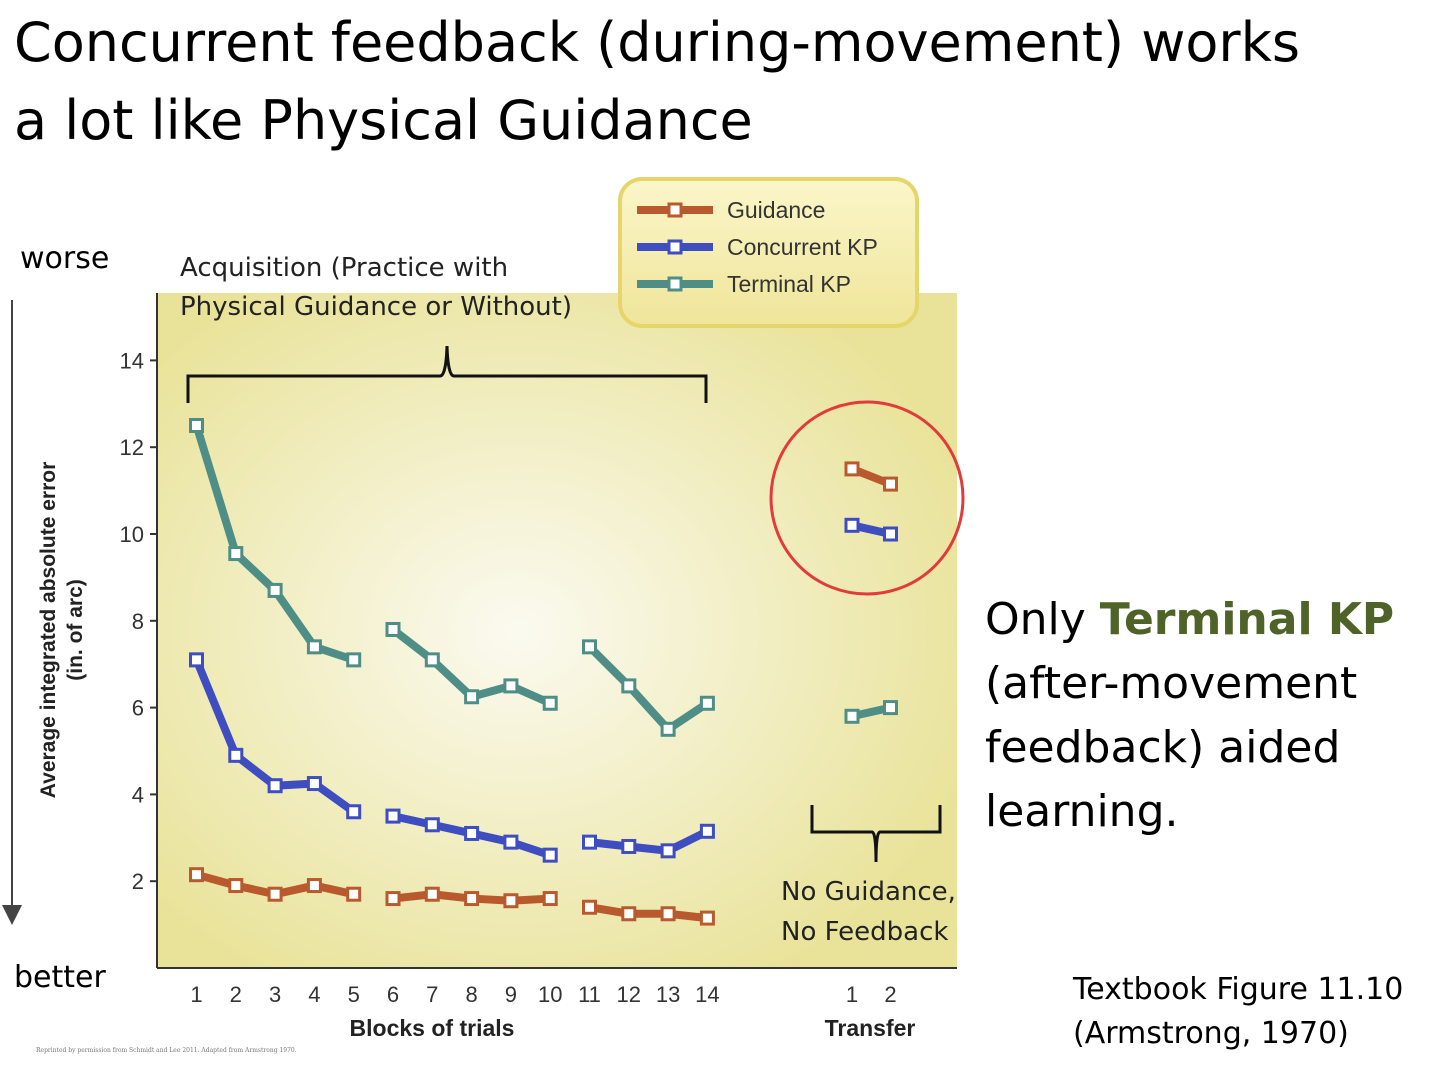  What do you see at coordinates (275, 994) in the screenshot?
I see `x-tick-label: 3` at bounding box center [275, 994].